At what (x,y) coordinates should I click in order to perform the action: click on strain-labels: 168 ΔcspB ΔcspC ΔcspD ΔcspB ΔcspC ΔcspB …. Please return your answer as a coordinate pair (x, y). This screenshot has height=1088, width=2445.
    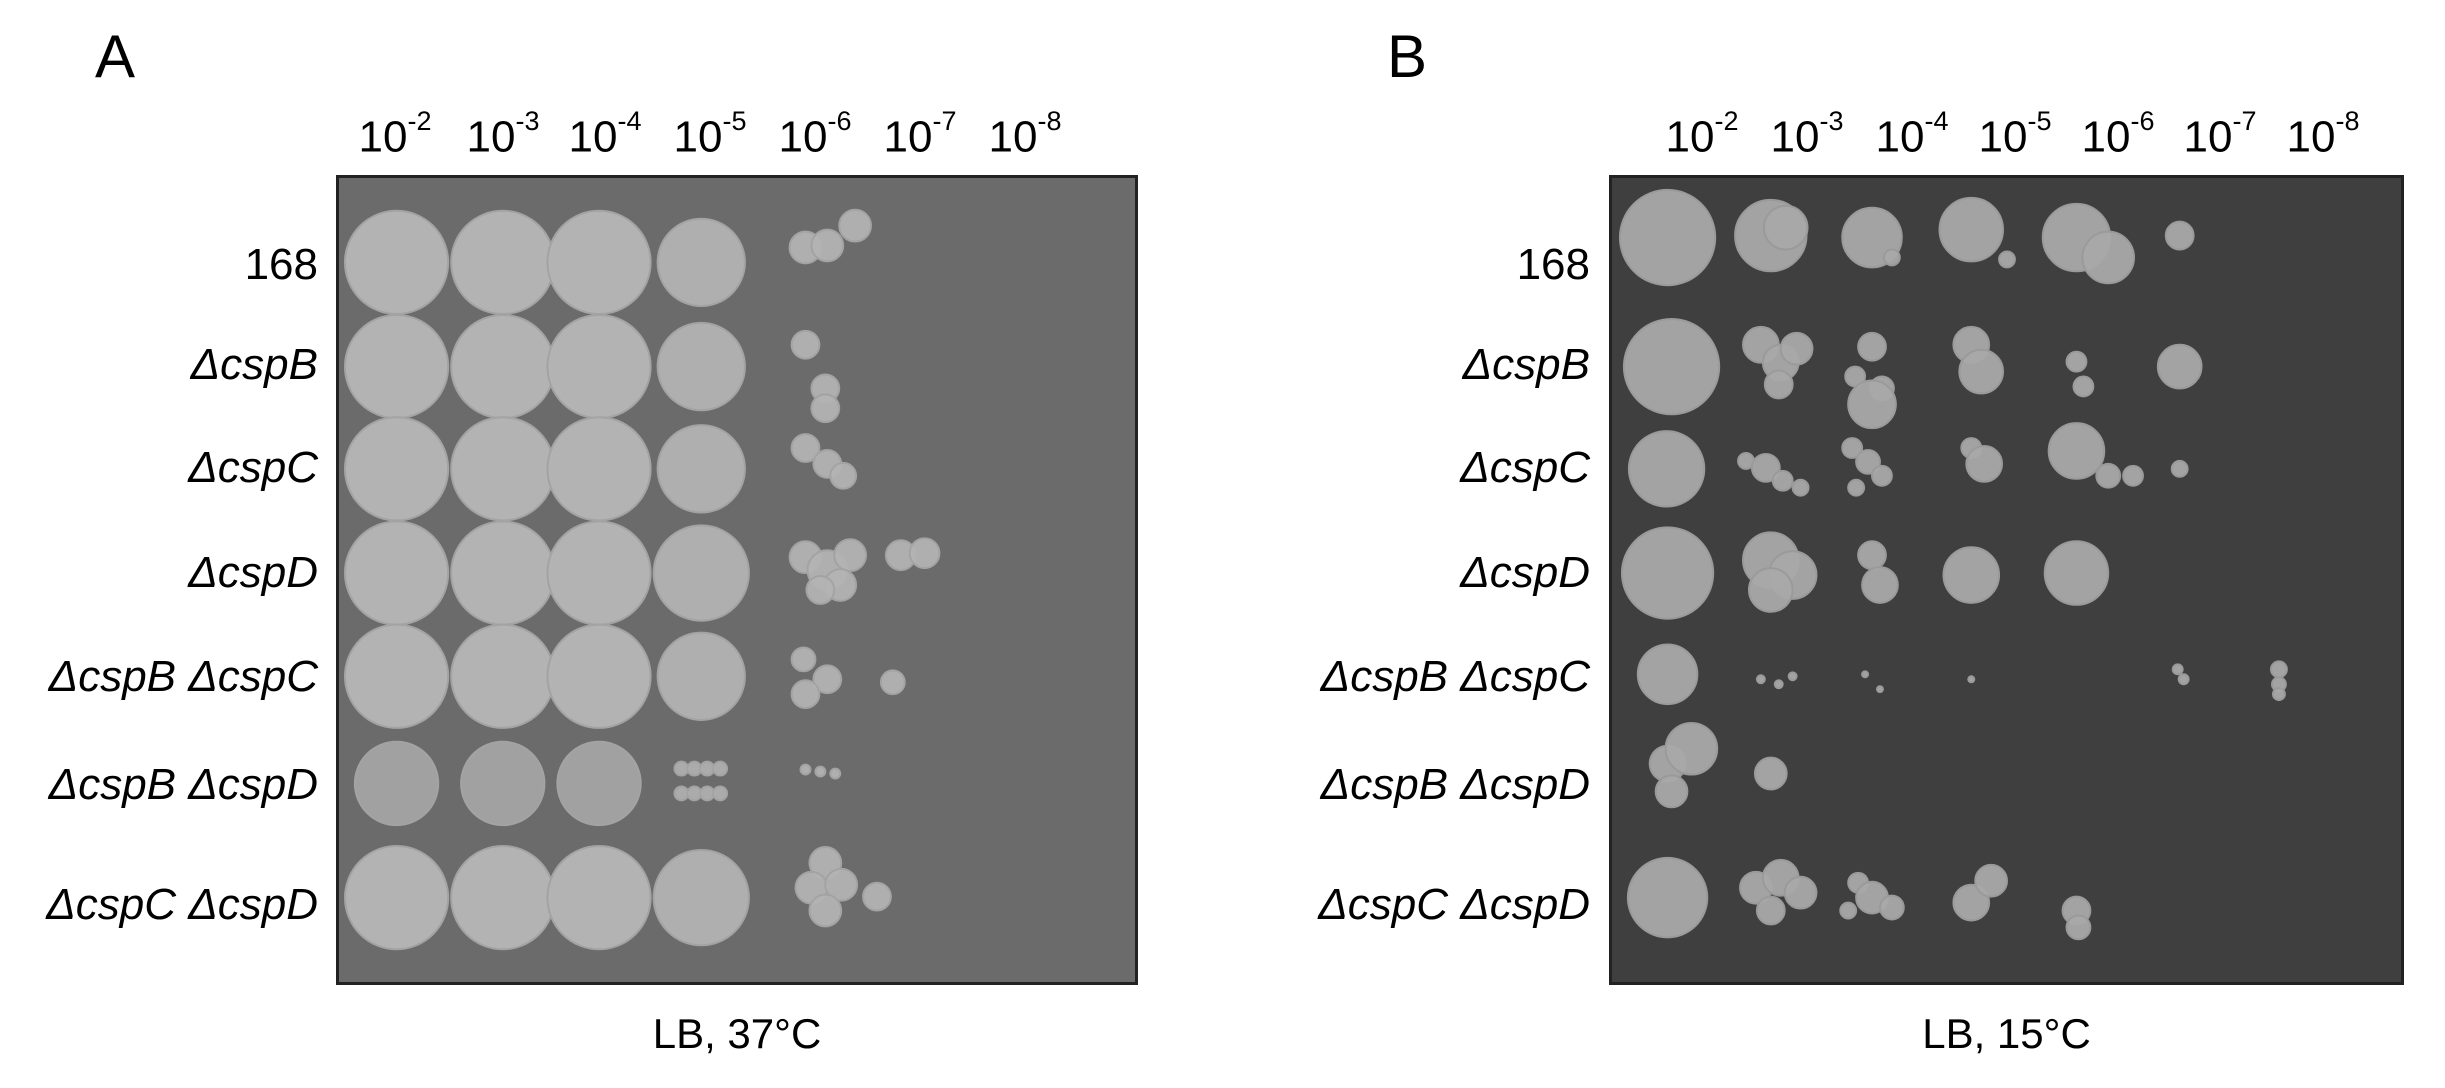
    Looking at the image, I should click on (159, 544).